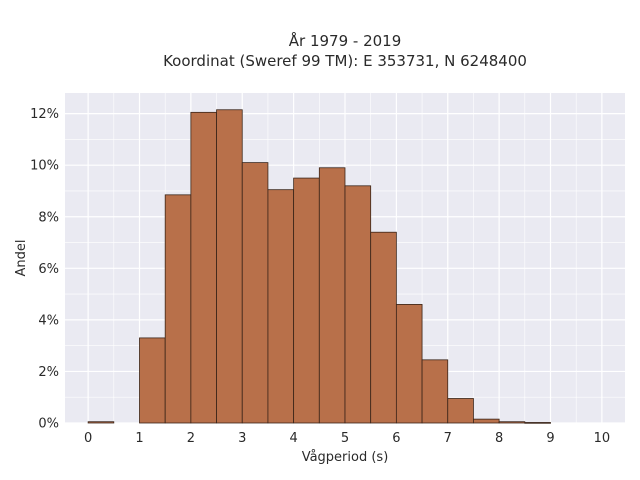 This screenshot has width=640, height=480. Describe the element at coordinates (44, 114) in the screenshot. I see `y-tick-label: 12%` at that location.